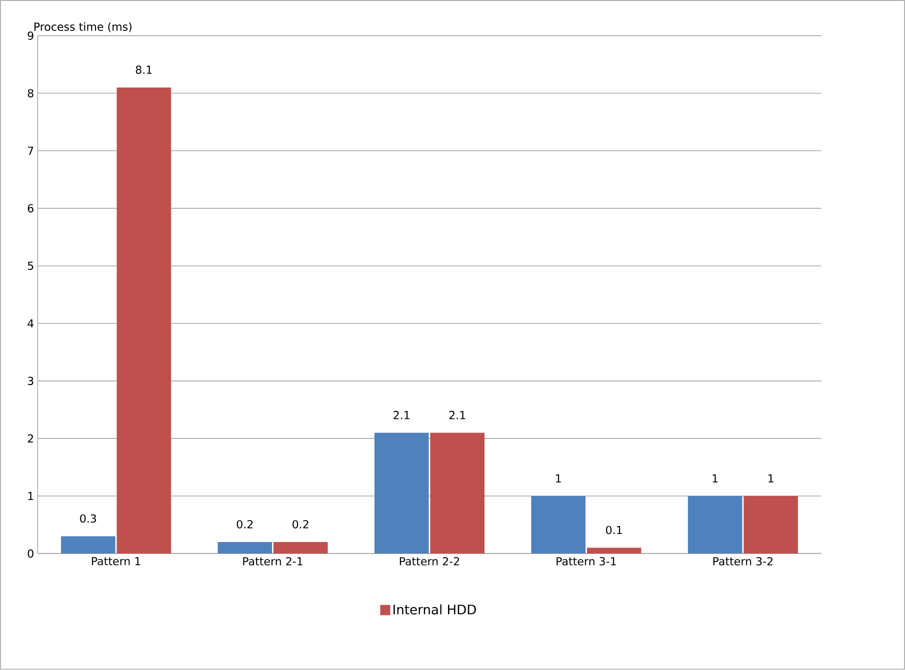  Describe the element at coordinates (31, 93) in the screenshot. I see `y-tick-label: 8` at that location.